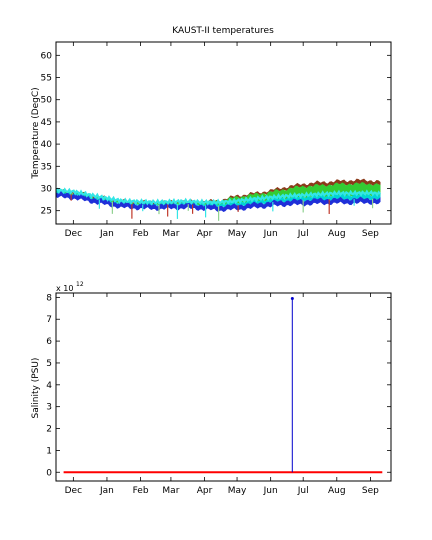 The height and width of the screenshot is (540, 432). Describe the element at coordinates (270, 491) in the screenshot. I see `salinity-x-tick-label: Jun` at that location.